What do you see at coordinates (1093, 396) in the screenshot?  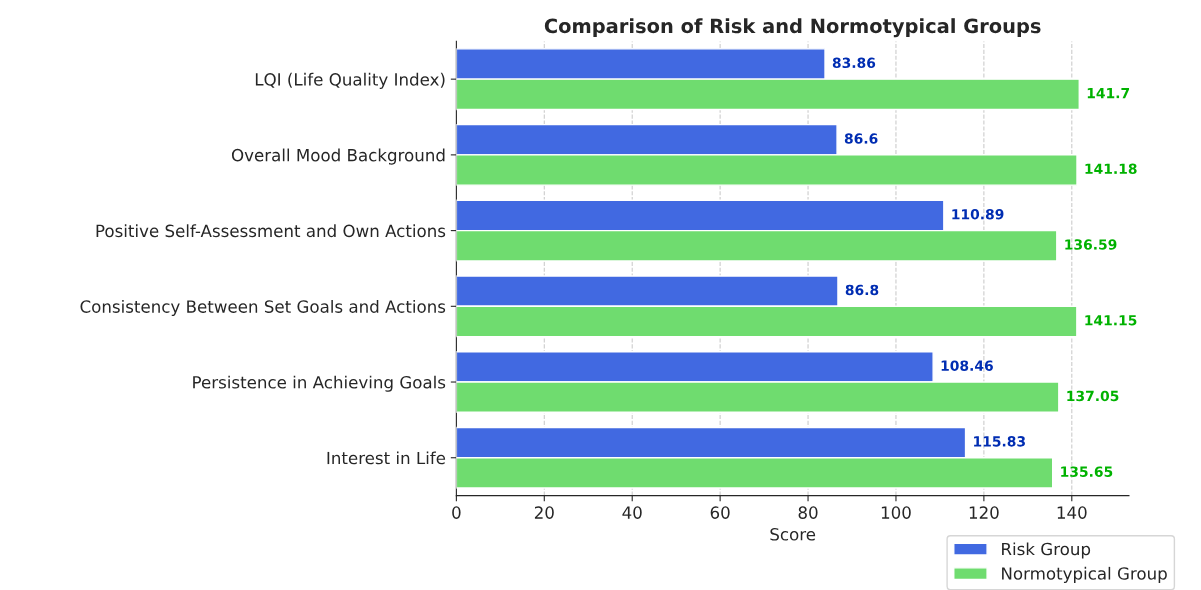 I see `data-label: 137.05` at bounding box center [1093, 396].